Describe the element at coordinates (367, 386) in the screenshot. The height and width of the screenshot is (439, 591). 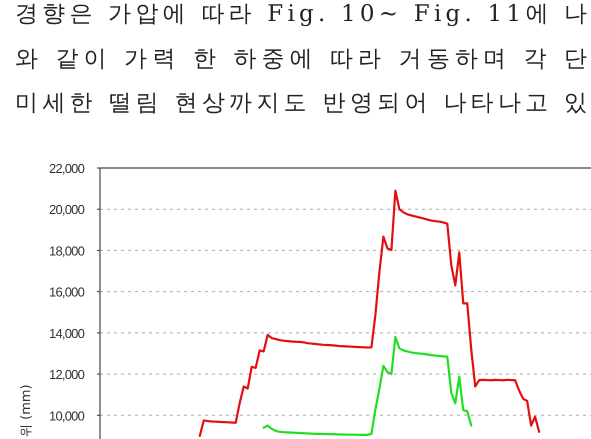
I see `line-series` at that location.